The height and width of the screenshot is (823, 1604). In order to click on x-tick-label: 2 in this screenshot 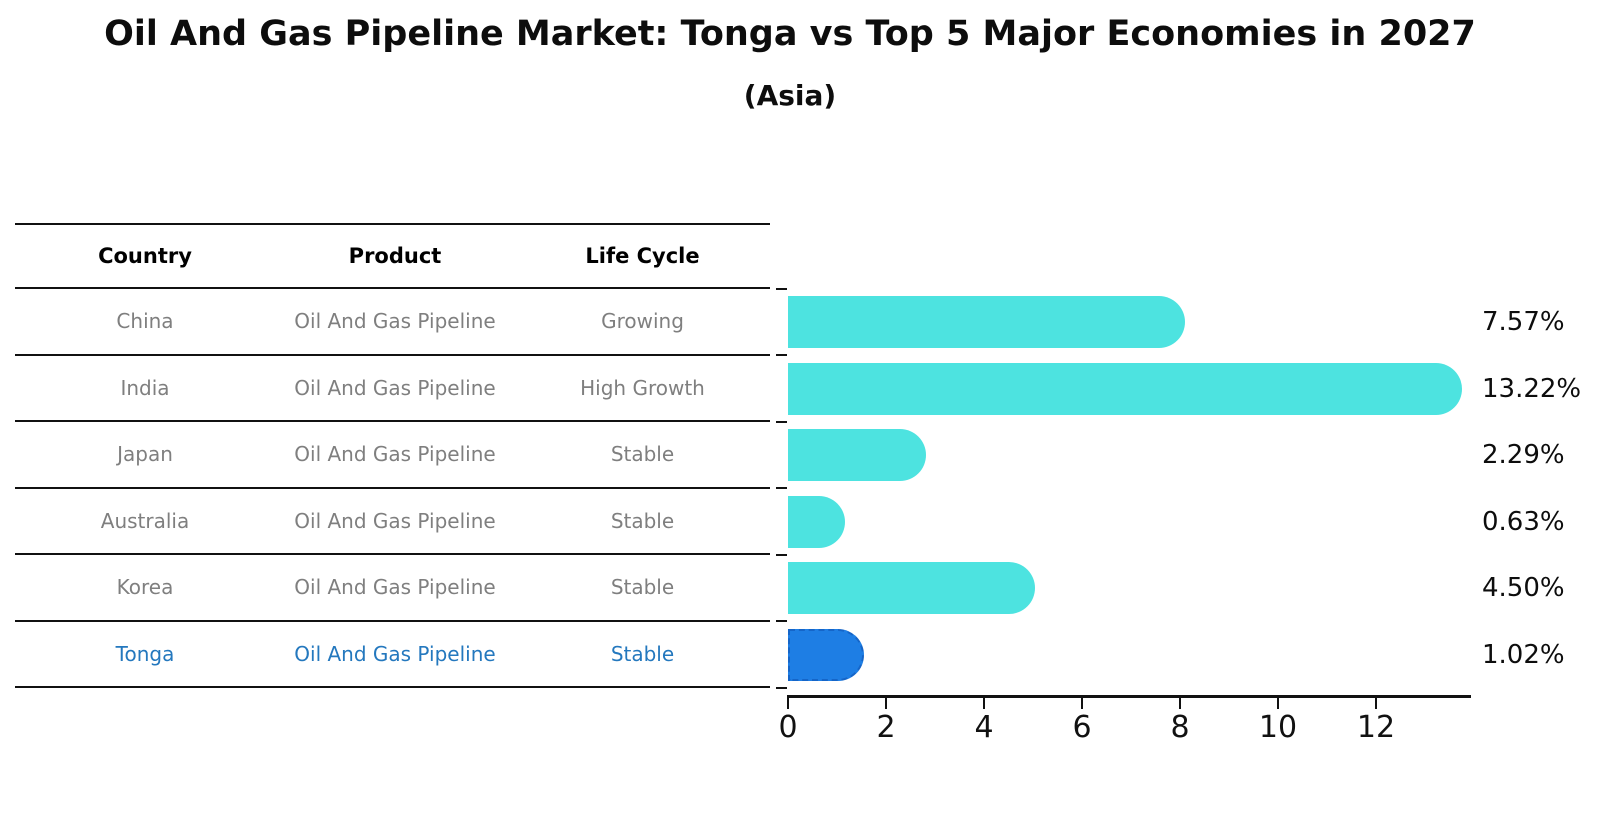, I will do `click(886, 727)`.